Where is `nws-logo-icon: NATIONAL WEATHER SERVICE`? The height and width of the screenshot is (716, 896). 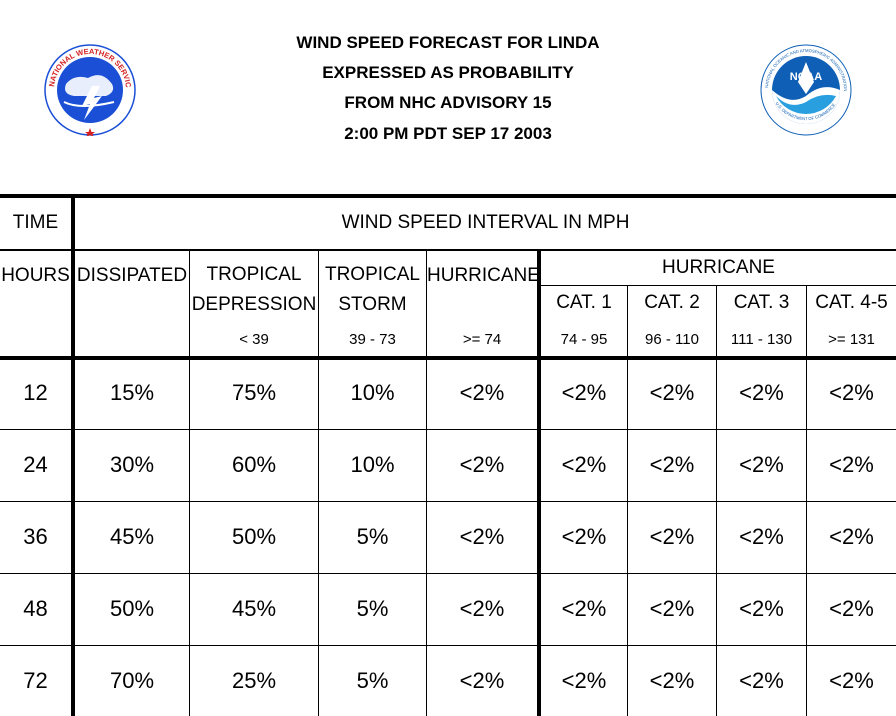 nws-logo-icon: NATIONAL WEATHER SERVICE is located at coordinates (88, 87).